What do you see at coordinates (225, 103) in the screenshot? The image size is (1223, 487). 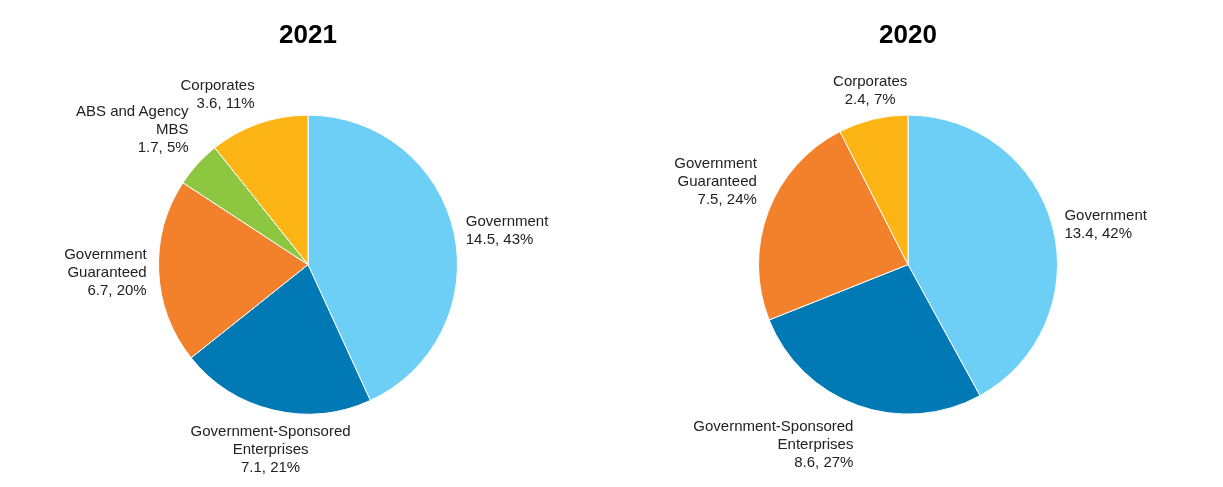 I see `data-label: 3.6, 11%` at bounding box center [225, 103].